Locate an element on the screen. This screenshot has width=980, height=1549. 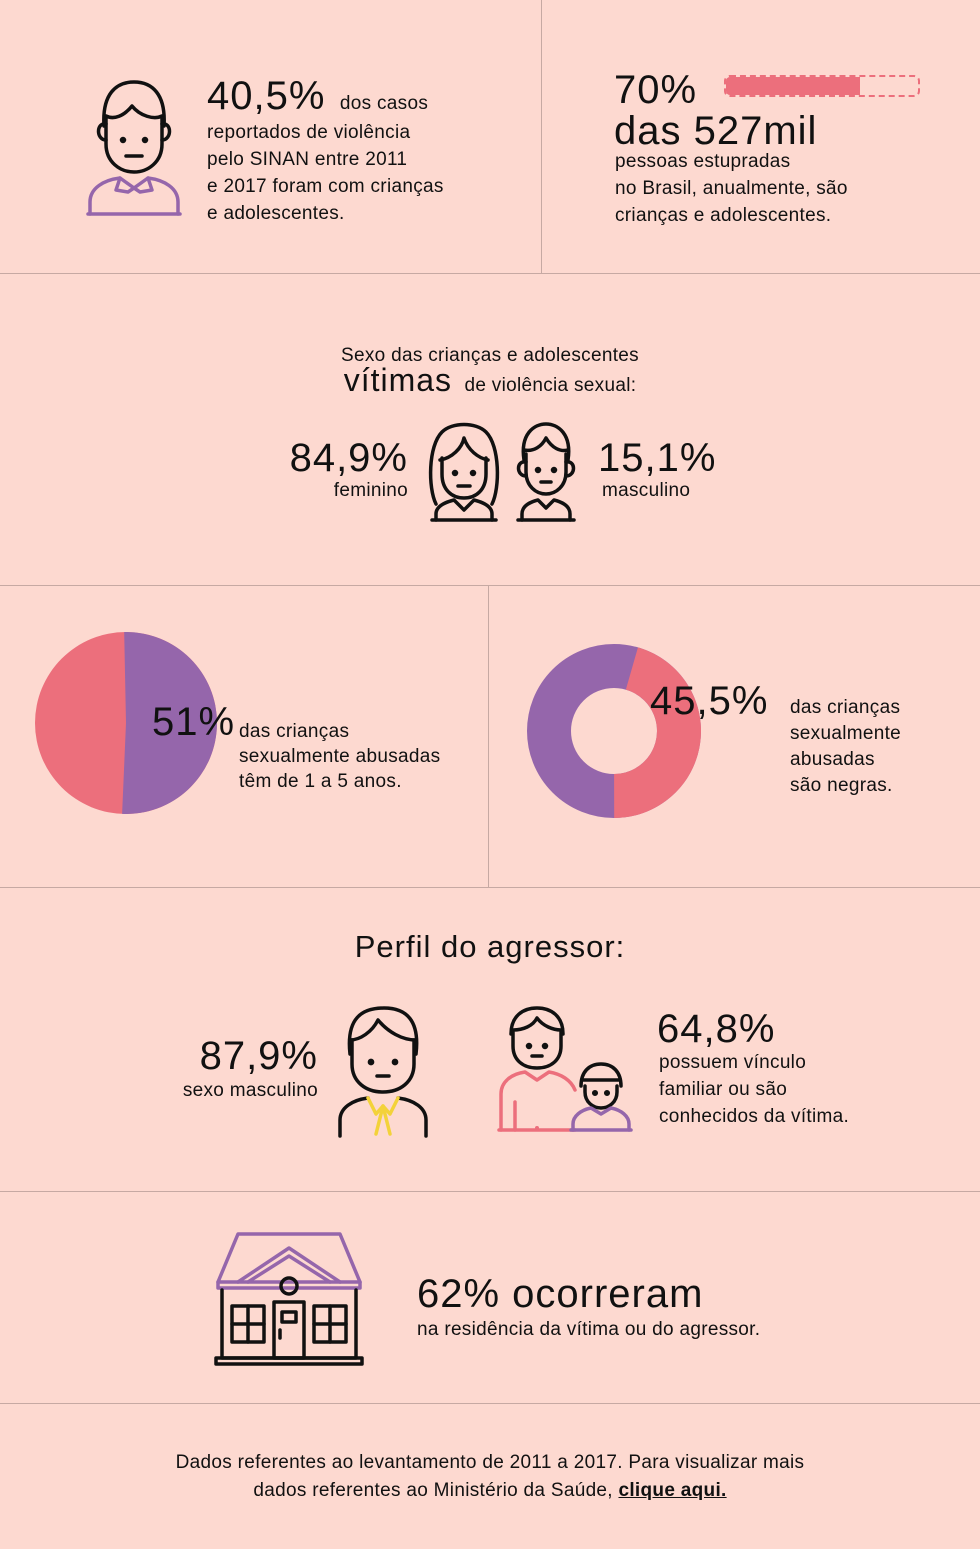
text-line: familiar ou são is located at coordinates (723, 1089).